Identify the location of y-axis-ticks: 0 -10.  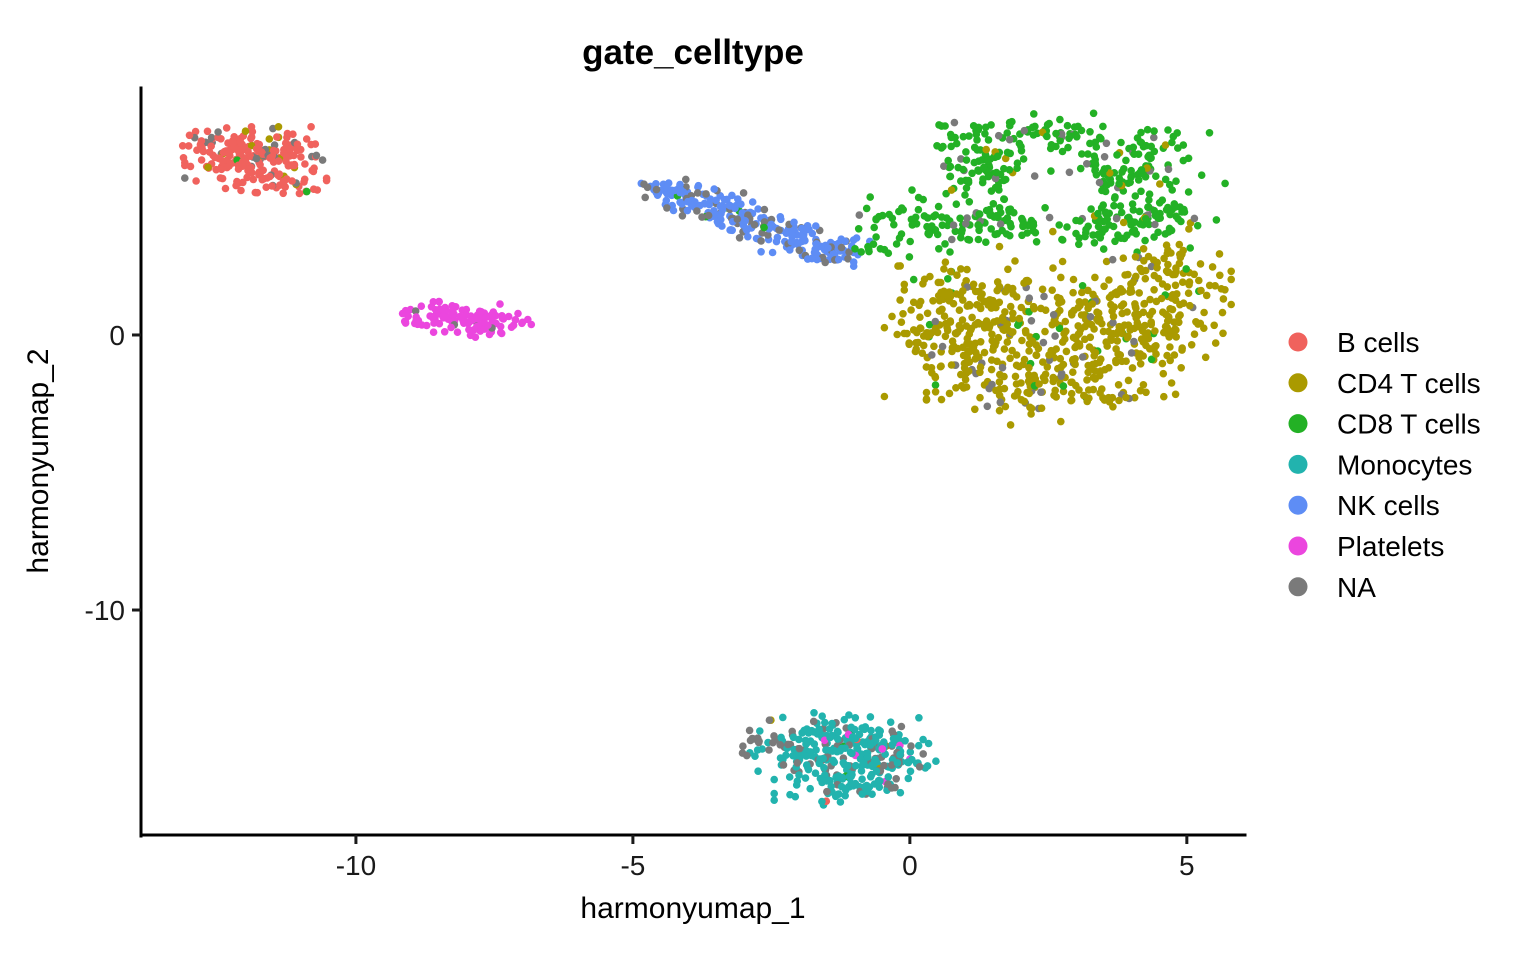
(113, 473).